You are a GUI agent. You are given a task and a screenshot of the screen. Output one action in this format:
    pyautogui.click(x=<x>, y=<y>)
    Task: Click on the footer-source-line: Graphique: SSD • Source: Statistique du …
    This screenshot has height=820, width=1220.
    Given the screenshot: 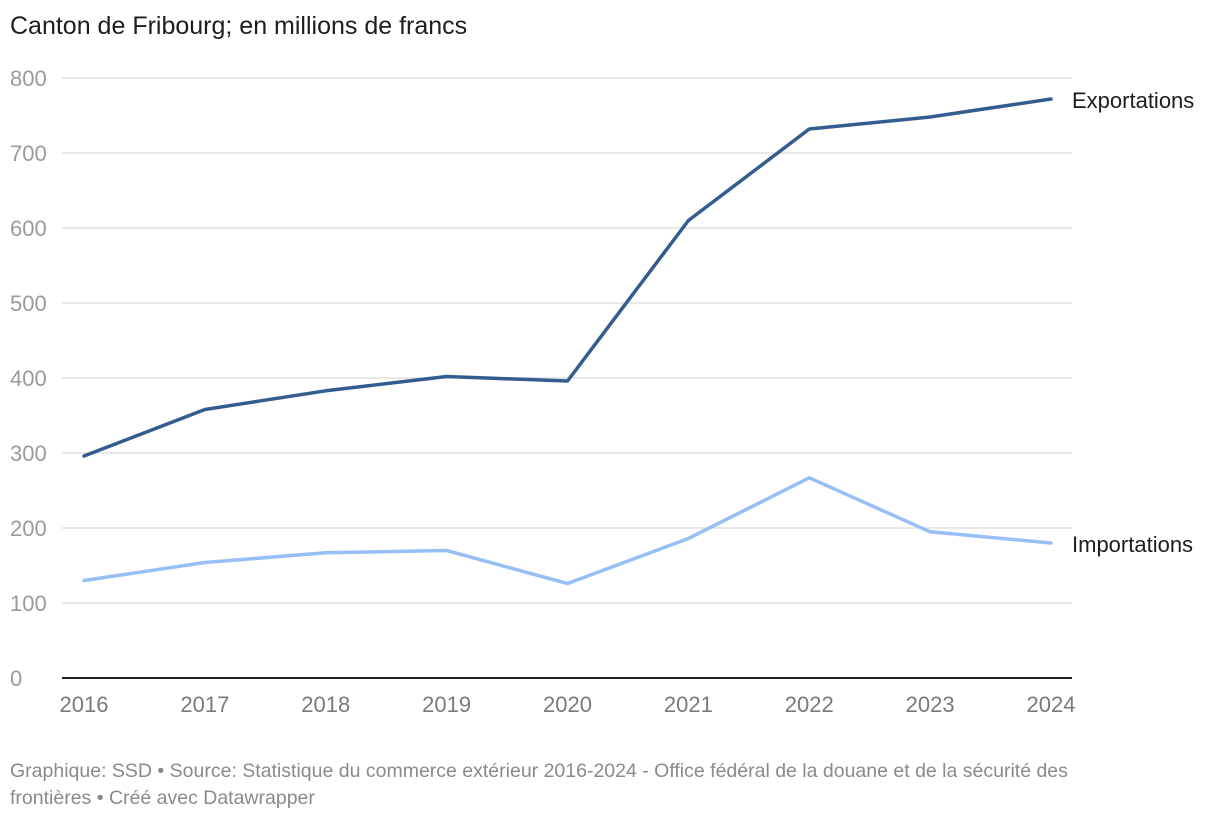 What is the action you would take?
    pyautogui.click(x=539, y=771)
    